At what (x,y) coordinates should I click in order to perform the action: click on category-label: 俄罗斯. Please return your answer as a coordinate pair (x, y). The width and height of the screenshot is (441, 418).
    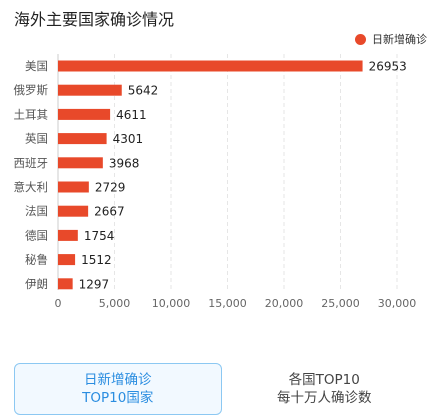
    Looking at the image, I should click on (31, 90).